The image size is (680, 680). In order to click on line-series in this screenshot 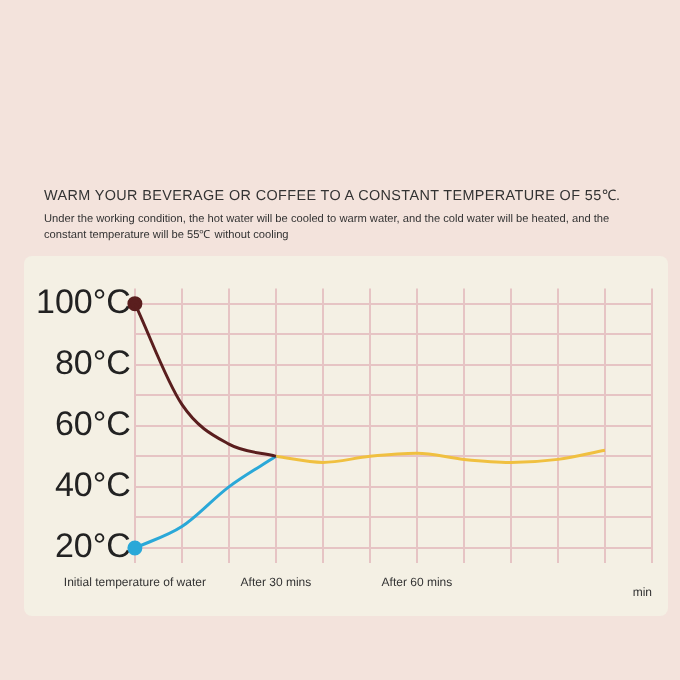, I will do `click(440, 456)`.